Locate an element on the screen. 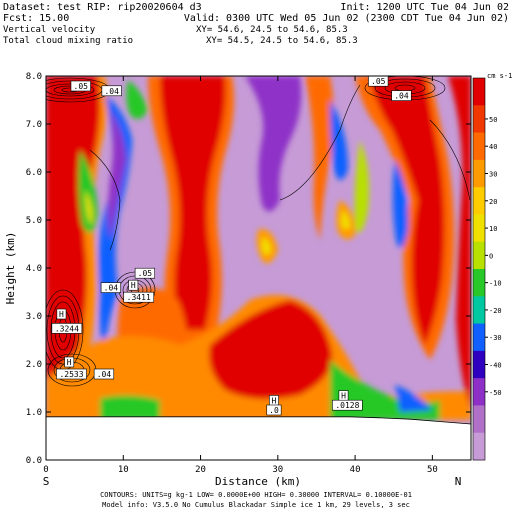 This screenshot has width=512, height=516. right-endpoint-label: N is located at coordinates (458, 481).